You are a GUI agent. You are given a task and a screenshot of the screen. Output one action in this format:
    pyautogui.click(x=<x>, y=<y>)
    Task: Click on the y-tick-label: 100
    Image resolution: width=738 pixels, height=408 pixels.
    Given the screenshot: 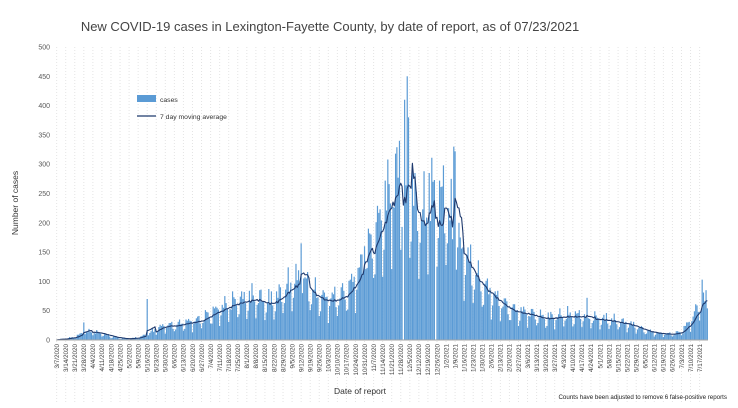 What is the action you would take?
    pyautogui.click(x=44, y=282)
    